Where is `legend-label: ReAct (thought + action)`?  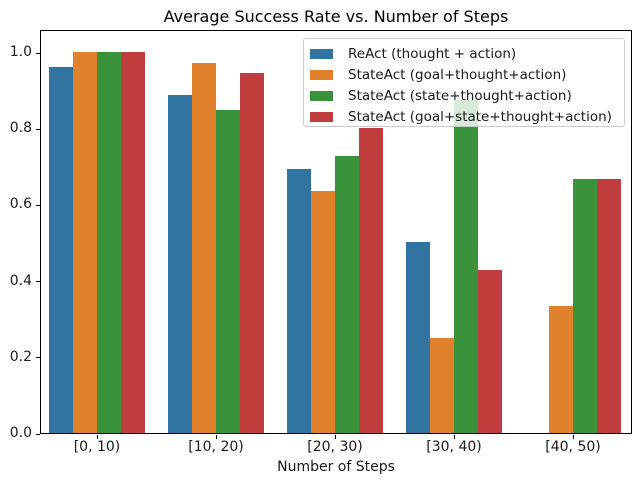
legend-label: ReAct (thought + action) is located at coordinates (432, 53).